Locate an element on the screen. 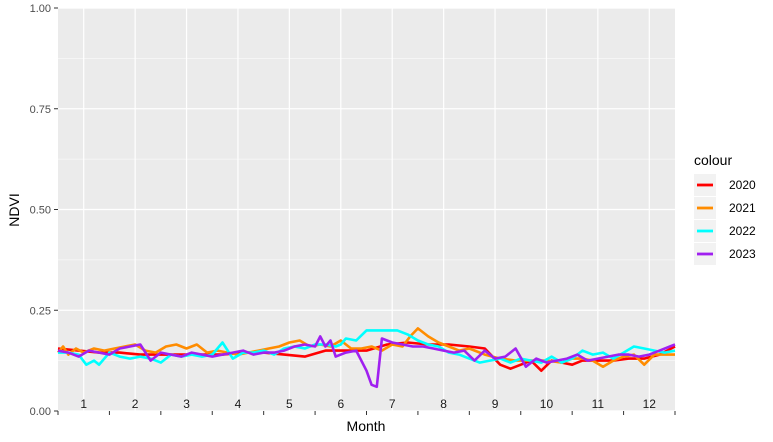 This screenshot has height=442, width=773. month-label: 5 is located at coordinates (289, 404).